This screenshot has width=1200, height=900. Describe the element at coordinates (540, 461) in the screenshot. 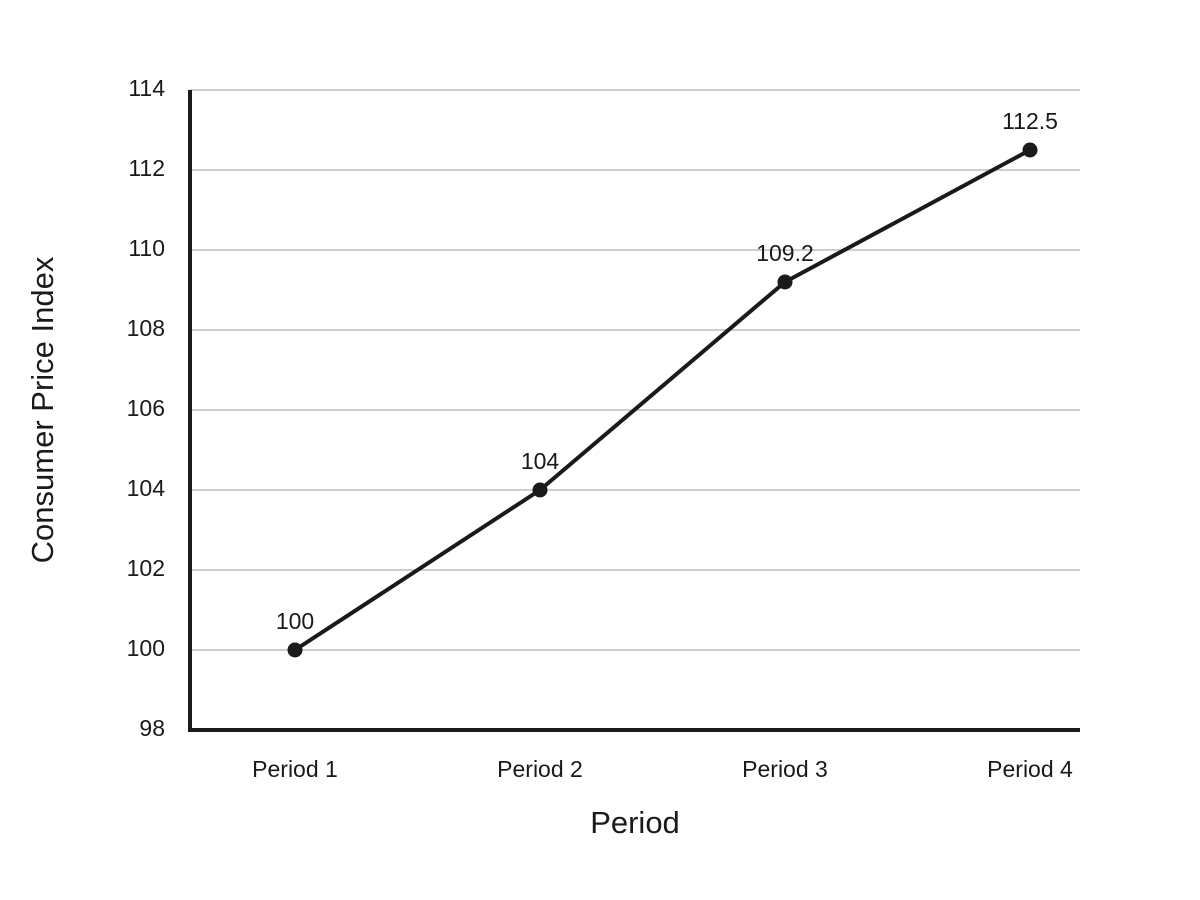

I see `data-label: 104` at that location.